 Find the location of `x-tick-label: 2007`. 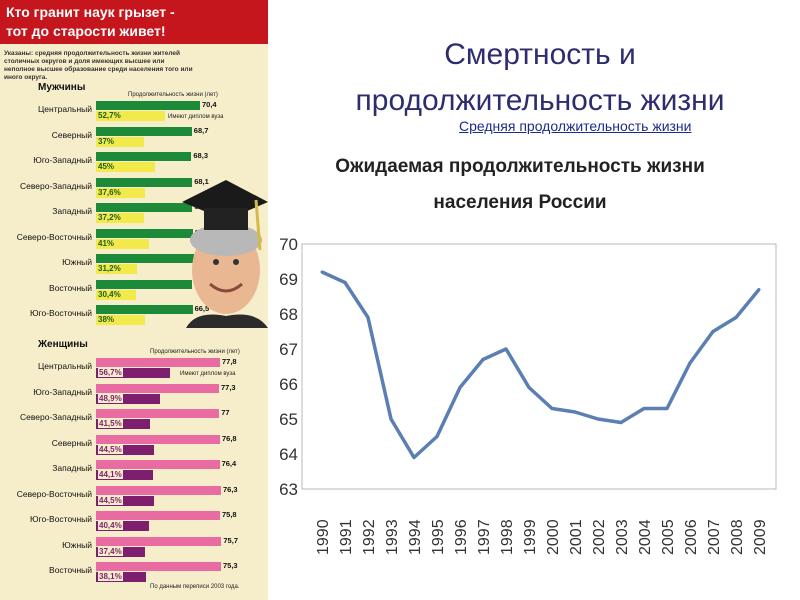

x-tick-label: 2007 is located at coordinates (714, 537).